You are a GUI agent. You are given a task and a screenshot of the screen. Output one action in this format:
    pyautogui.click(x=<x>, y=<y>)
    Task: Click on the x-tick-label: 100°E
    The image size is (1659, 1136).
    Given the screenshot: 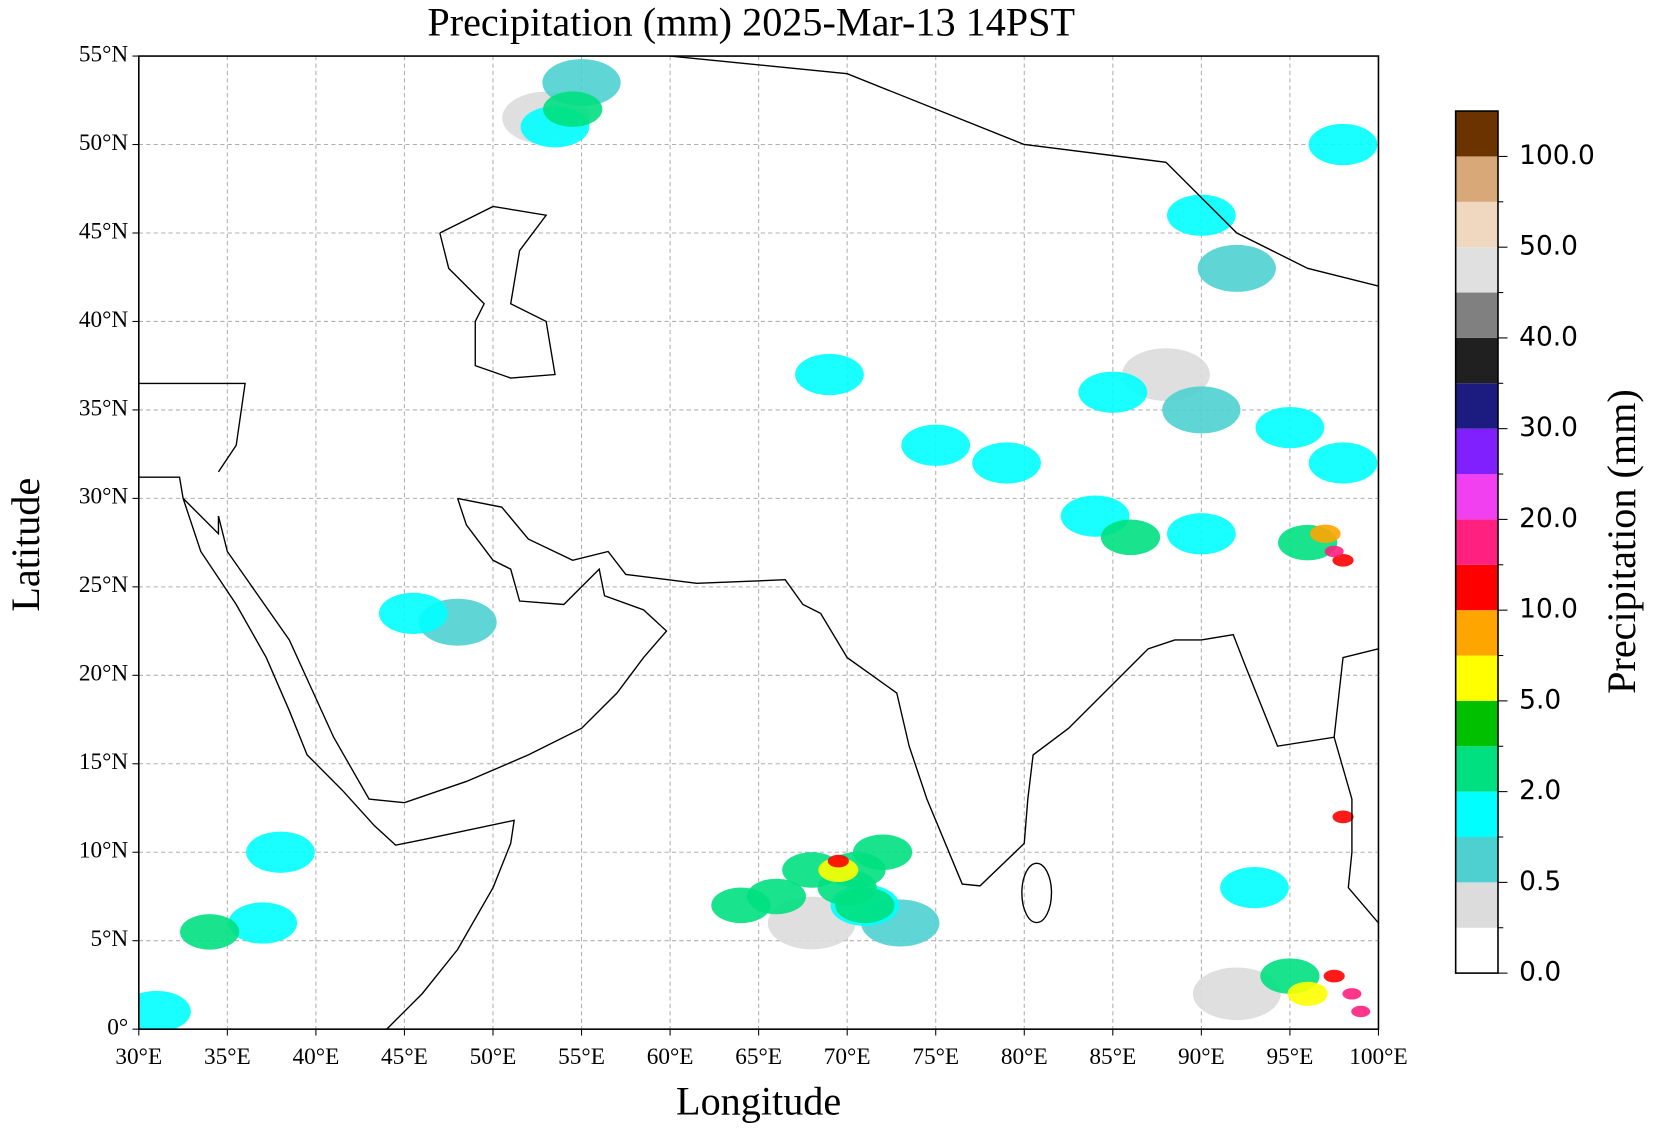 What is the action you would take?
    pyautogui.click(x=1378, y=1057)
    